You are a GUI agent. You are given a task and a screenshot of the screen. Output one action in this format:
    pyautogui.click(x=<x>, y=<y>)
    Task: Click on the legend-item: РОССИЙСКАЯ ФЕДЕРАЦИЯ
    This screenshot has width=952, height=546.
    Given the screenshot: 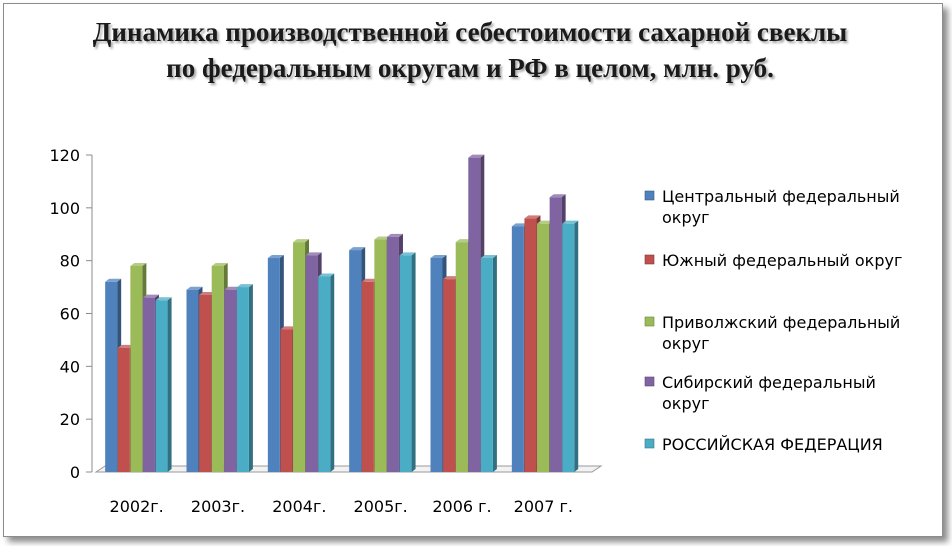 What is the action you would take?
    pyautogui.click(x=763, y=444)
    